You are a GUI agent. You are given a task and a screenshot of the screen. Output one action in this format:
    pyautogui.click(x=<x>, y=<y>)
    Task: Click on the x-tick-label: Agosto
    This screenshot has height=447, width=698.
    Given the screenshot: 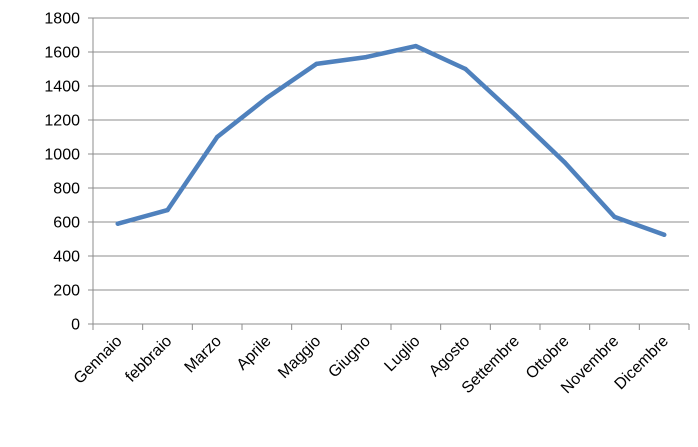 What is the action you would take?
    pyautogui.click(x=449, y=356)
    